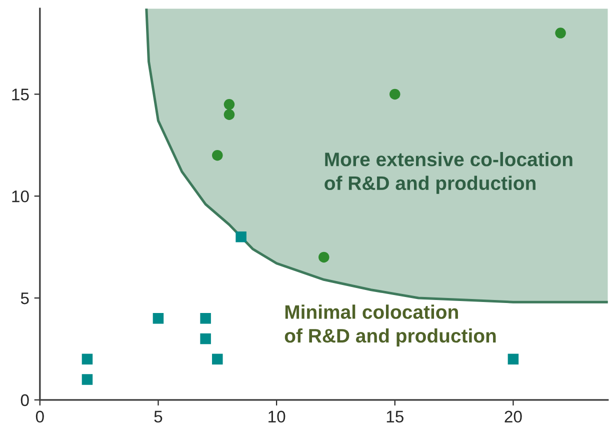  What do you see at coordinates (24, 298) in the screenshot?
I see `y-tick-label: 5` at bounding box center [24, 298].